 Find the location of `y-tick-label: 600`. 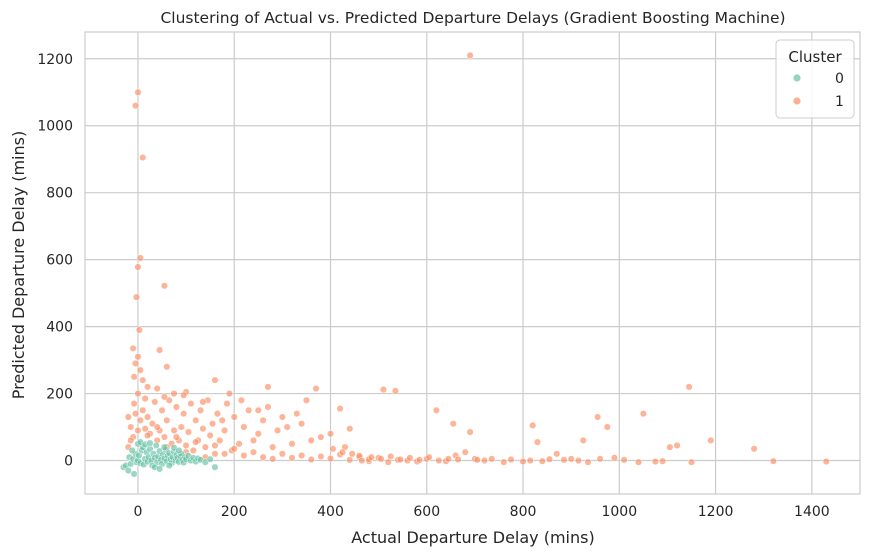

y-tick-label: 600 is located at coordinates (59, 261).